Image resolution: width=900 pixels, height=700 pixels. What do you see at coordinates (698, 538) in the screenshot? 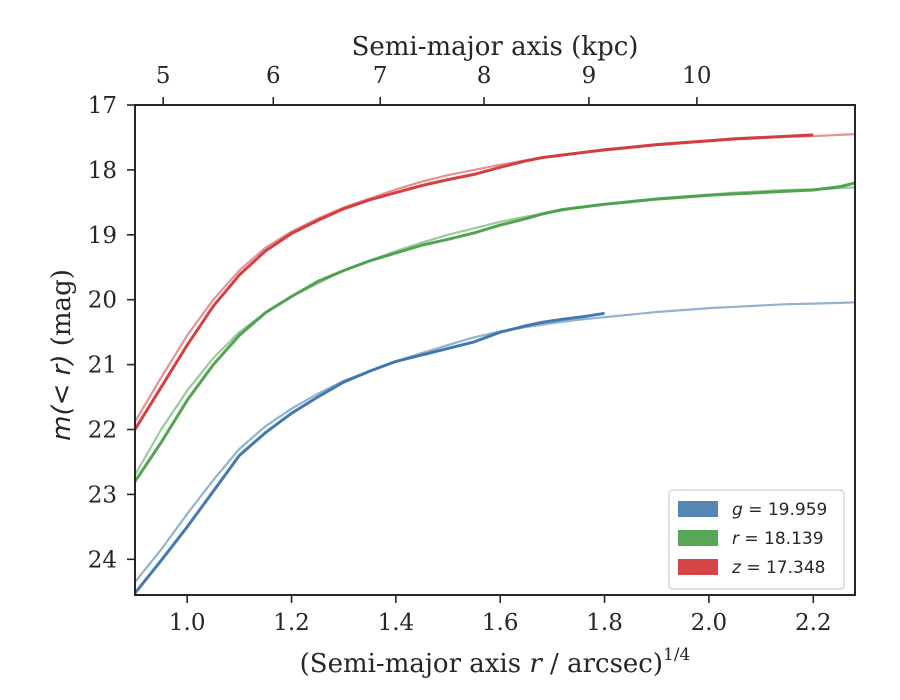
I see `legend-swatch-r` at bounding box center [698, 538].